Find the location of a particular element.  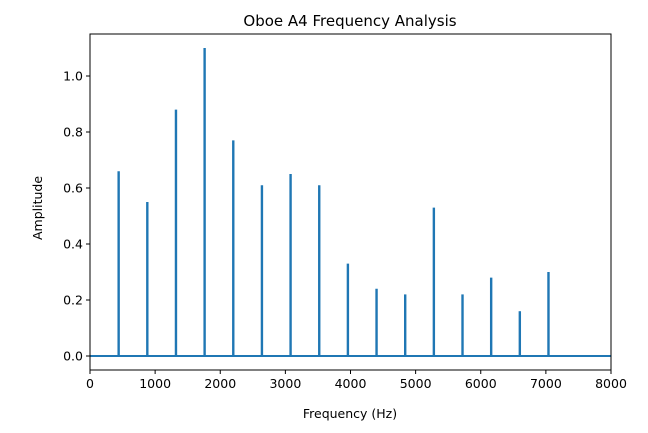

y-tick-label-0.4: 0.4 is located at coordinates (73, 244).